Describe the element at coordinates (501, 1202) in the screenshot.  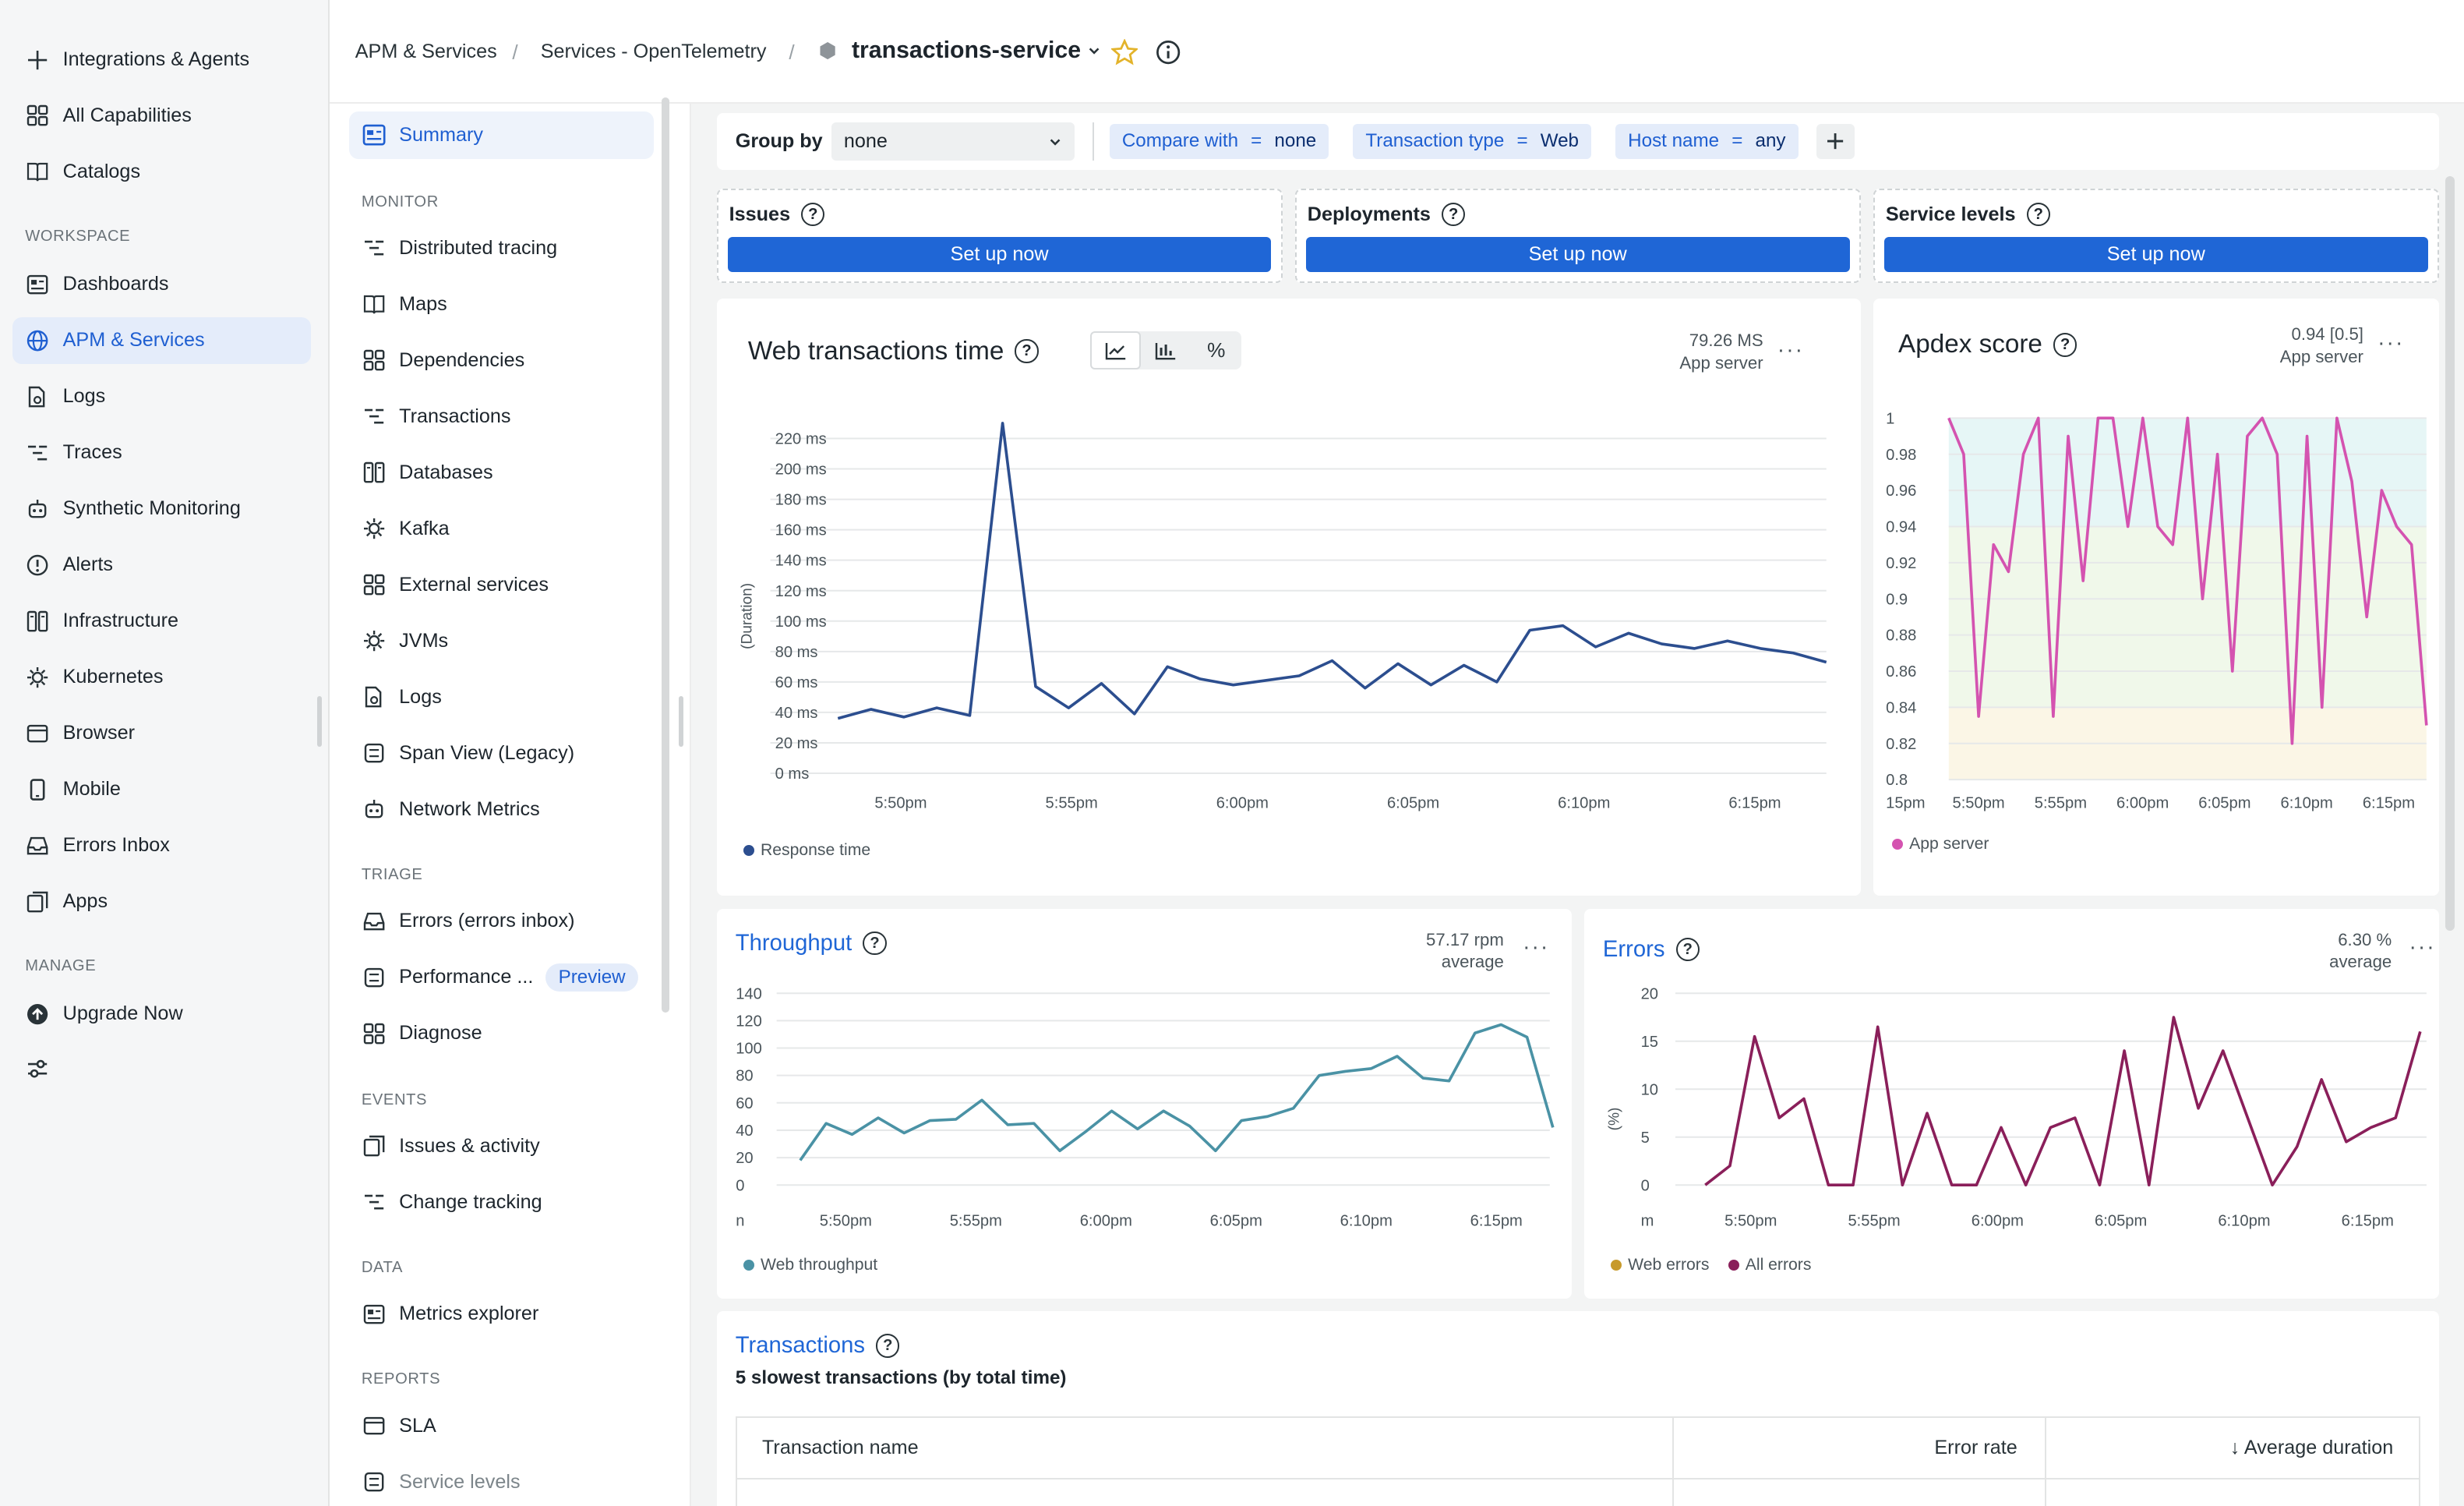
I see `subnav-item-change-tracking: Change tracking` at that location.